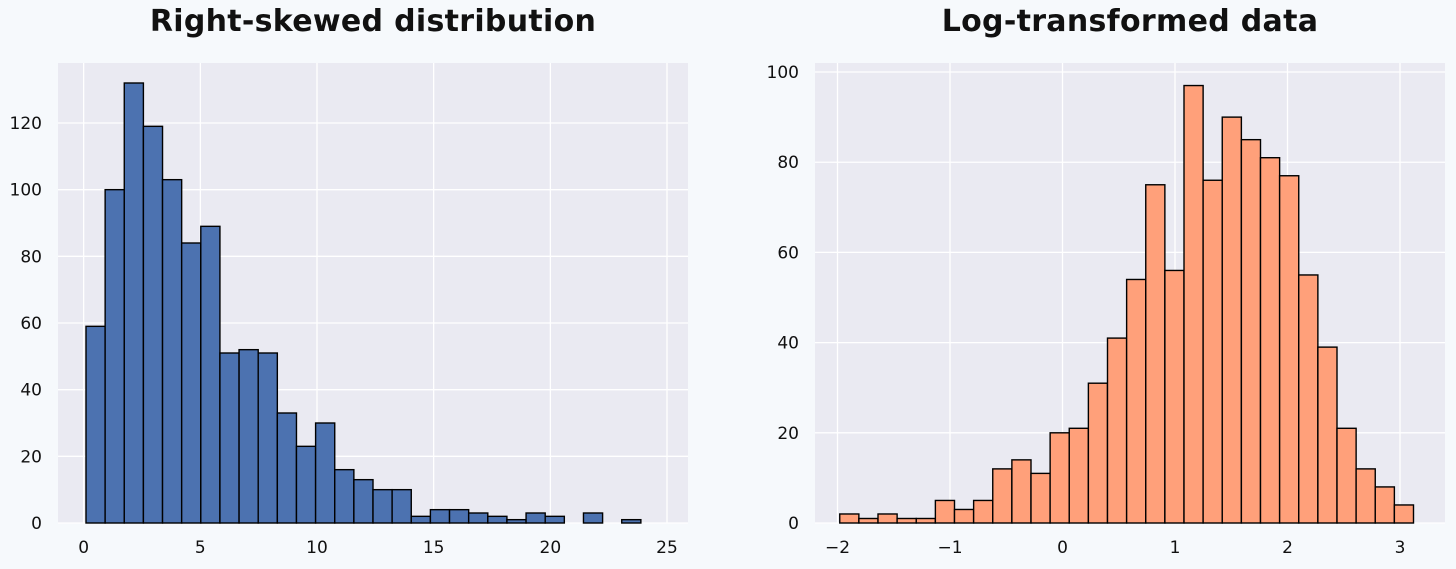 This screenshot has height=569, width=1456. I want to click on right-x-tick-label: 1, so click(1175, 548).